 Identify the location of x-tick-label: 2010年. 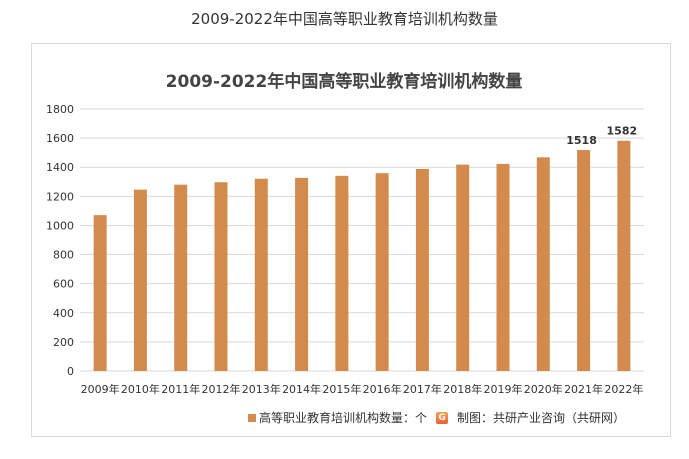
(140, 389).